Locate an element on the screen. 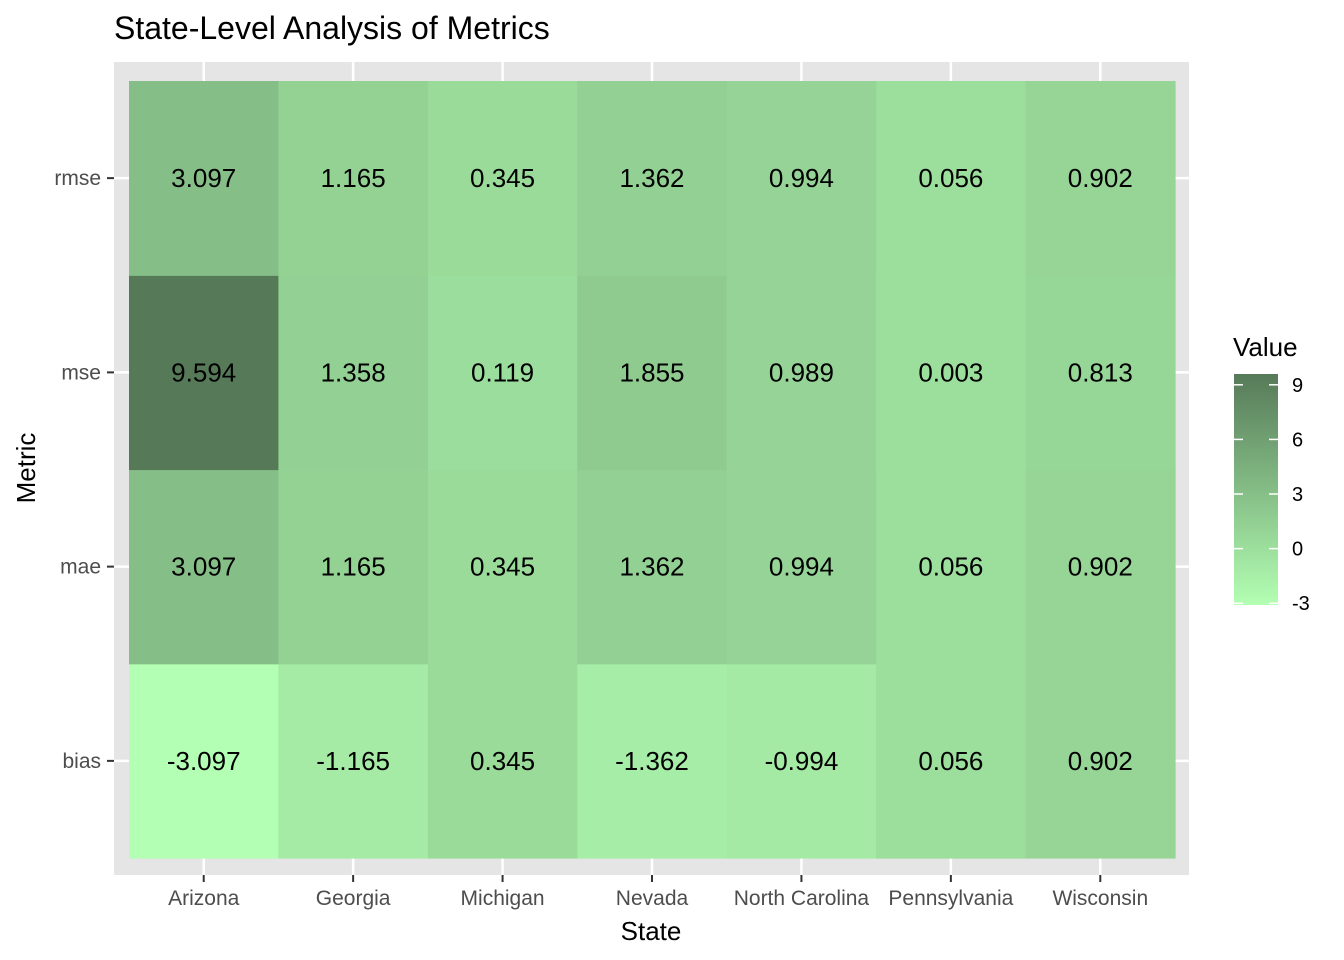 This screenshot has height=960, width=1344. cell-value-label: 1.358 is located at coordinates (353, 372).